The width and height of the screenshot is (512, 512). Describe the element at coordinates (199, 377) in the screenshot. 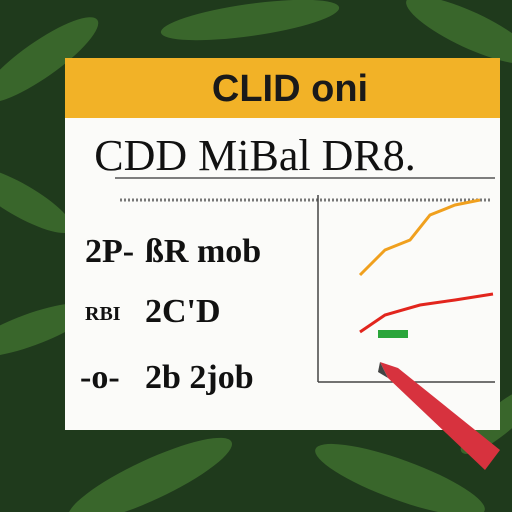

I see `row-right: 2b 2job` at that location.